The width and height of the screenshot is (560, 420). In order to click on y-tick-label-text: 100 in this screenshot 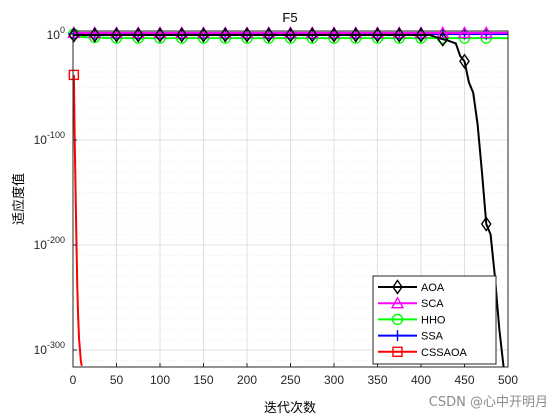, I will do `click(56, 33)`.